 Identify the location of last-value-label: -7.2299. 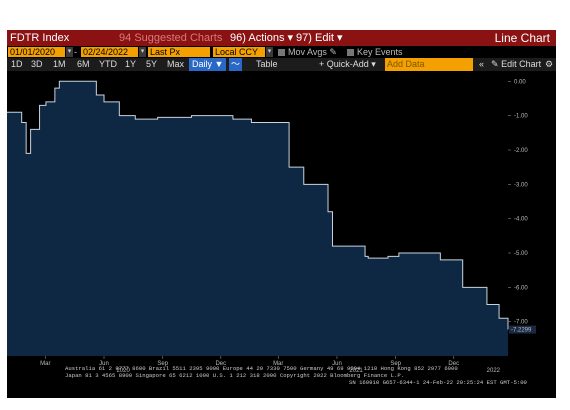
(521, 331).